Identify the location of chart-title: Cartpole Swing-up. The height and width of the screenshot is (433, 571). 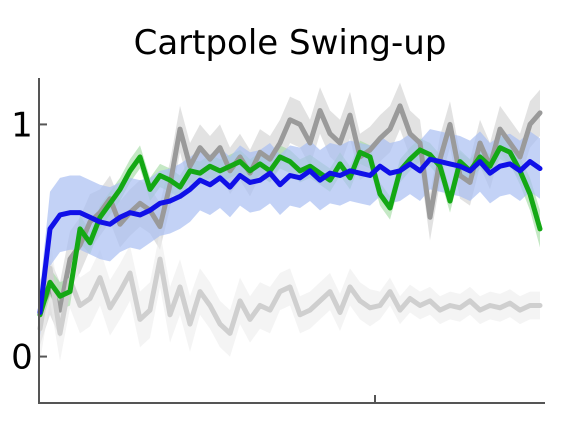
(290, 43).